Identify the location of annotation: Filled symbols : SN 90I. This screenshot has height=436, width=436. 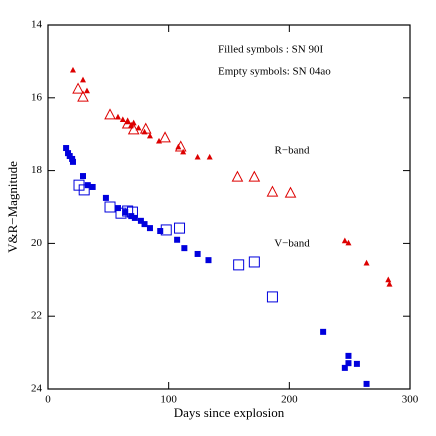
(270, 50).